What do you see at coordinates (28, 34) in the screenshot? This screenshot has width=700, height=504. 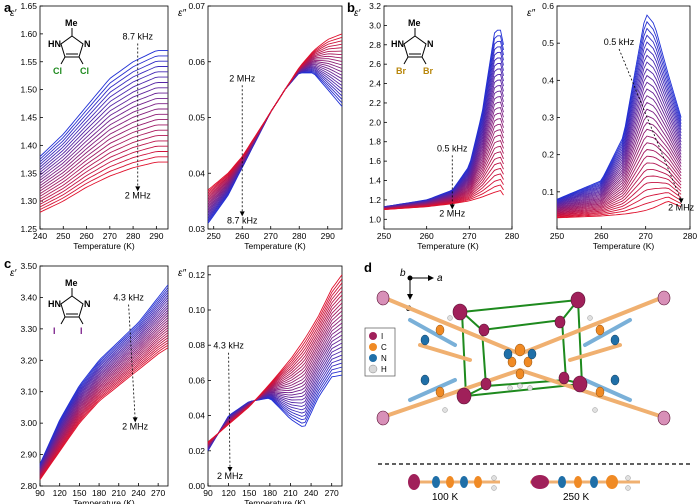 I see `y-tick-label: 1.60` at bounding box center [28, 34].